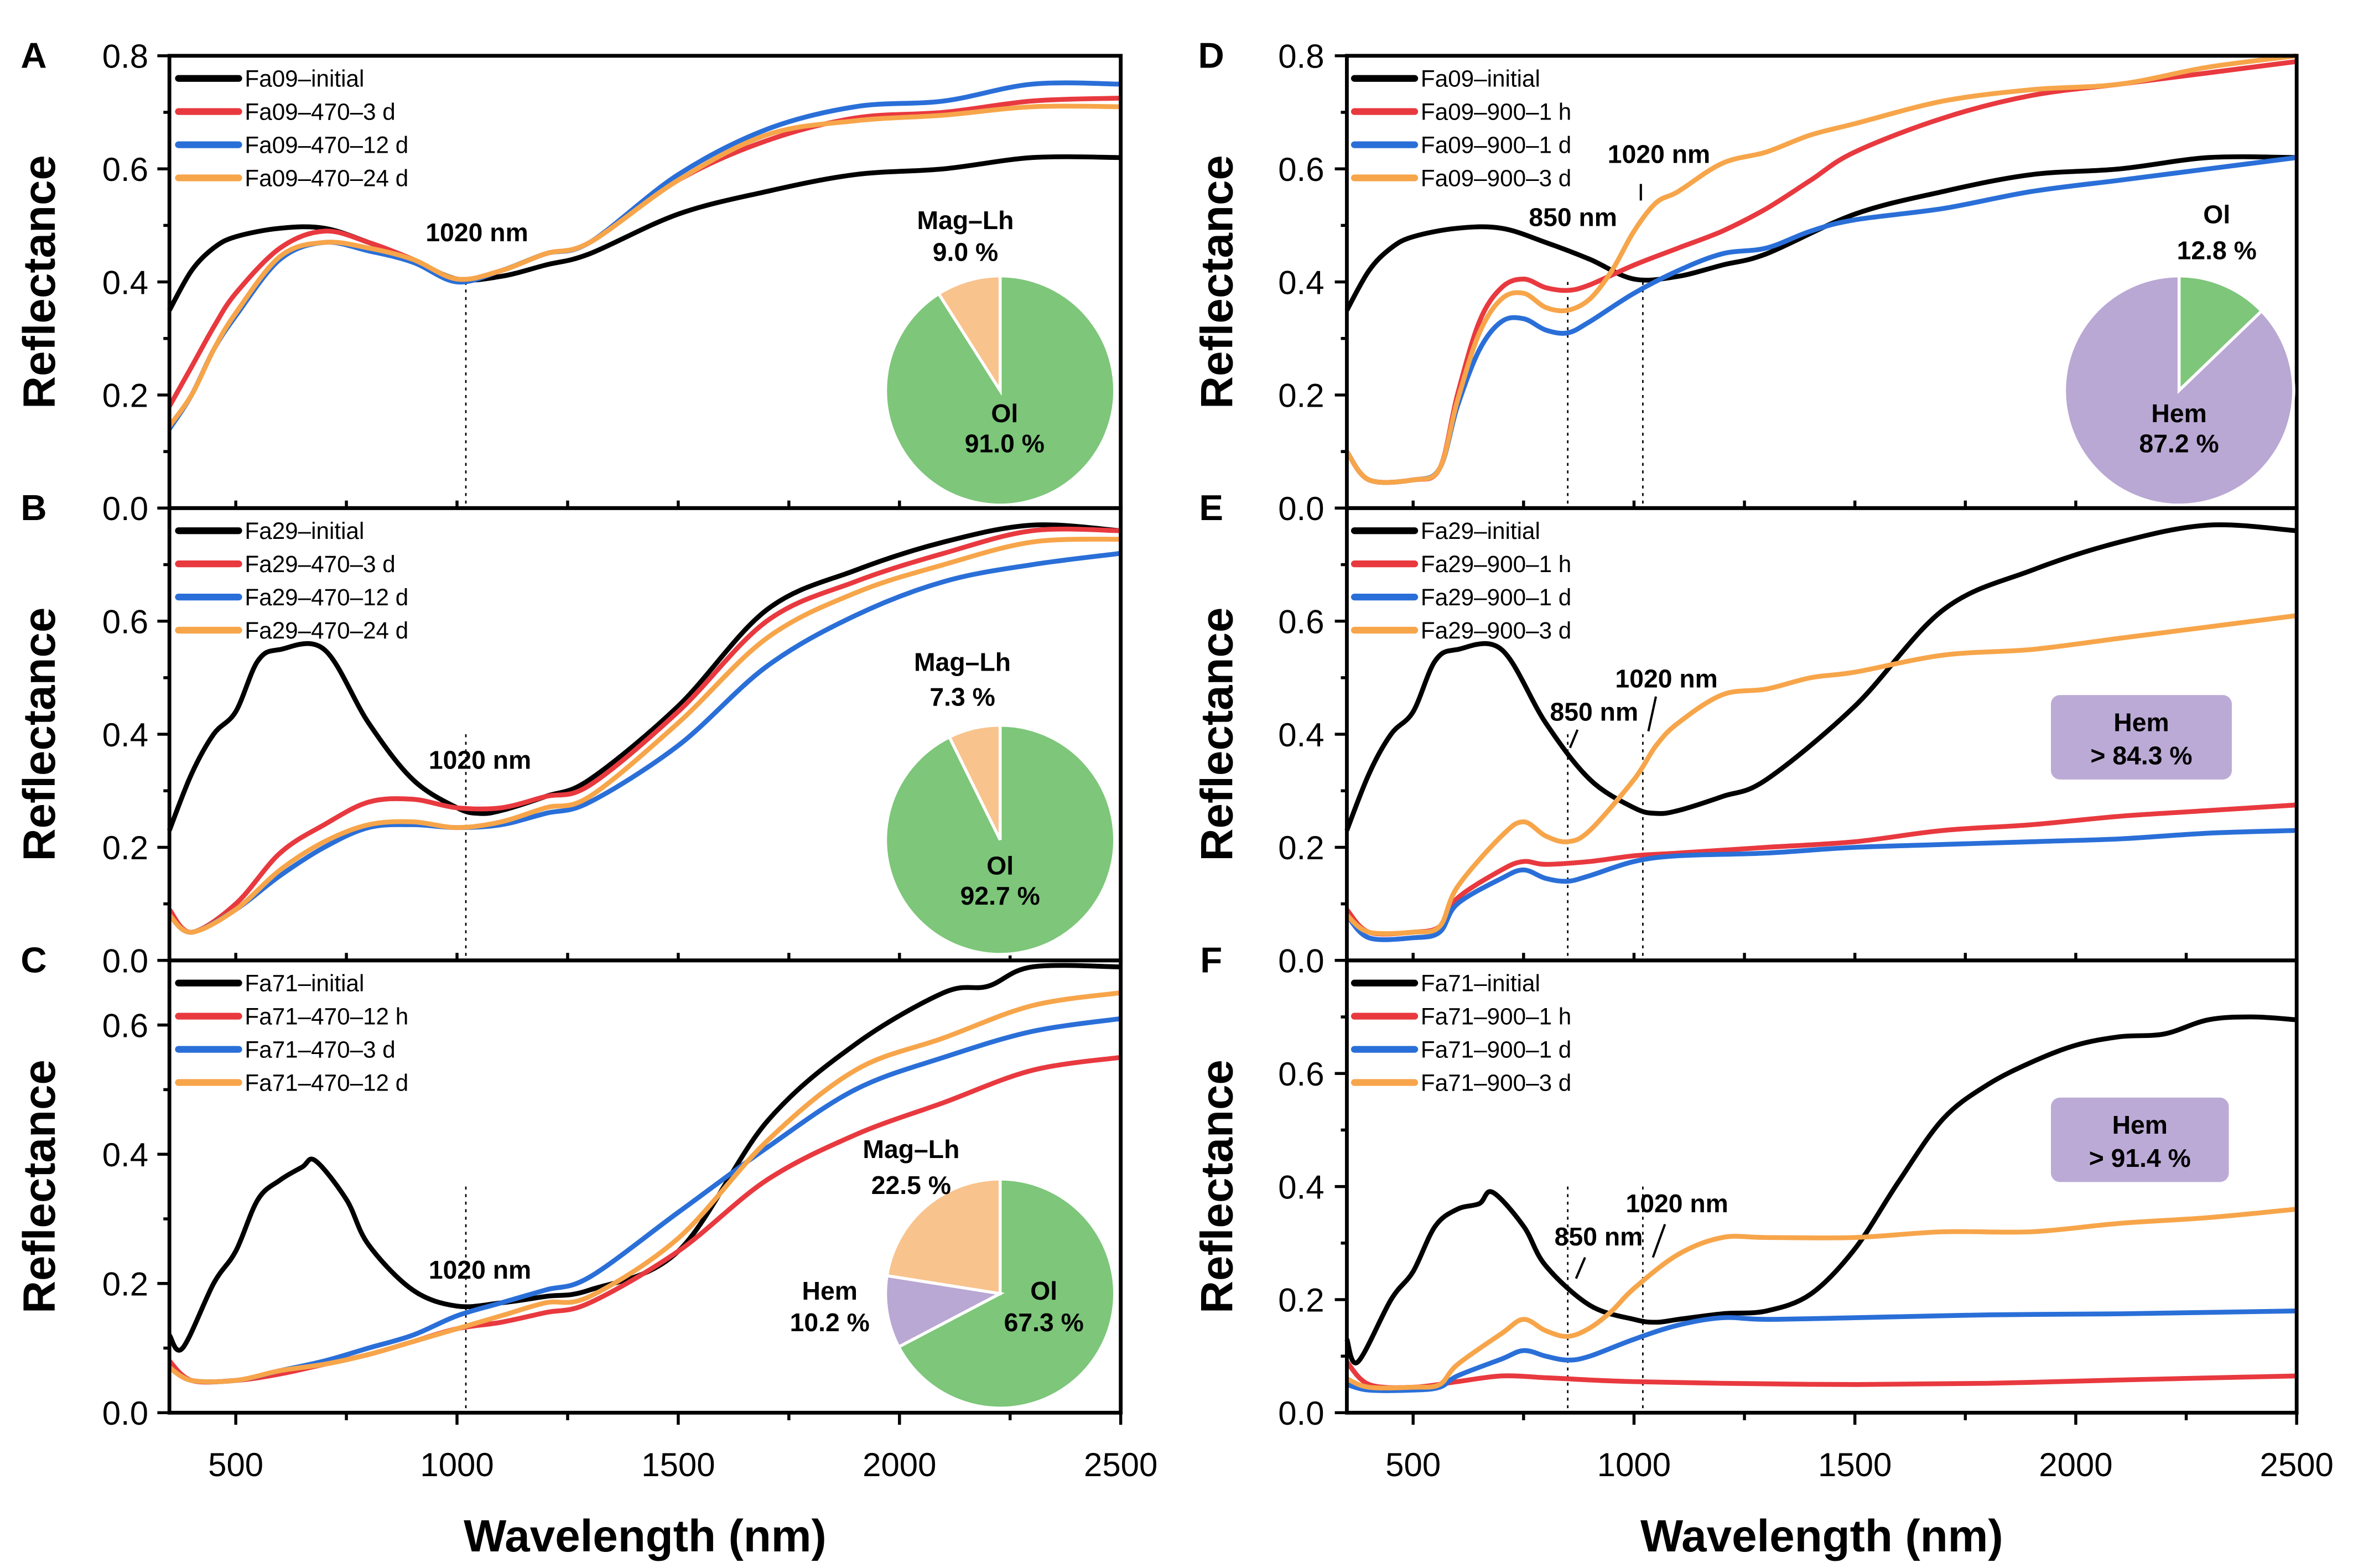  Describe the element at coordinates (1301, 57) in the screenshot. I see `y-tick-label: 0.8` at that location.